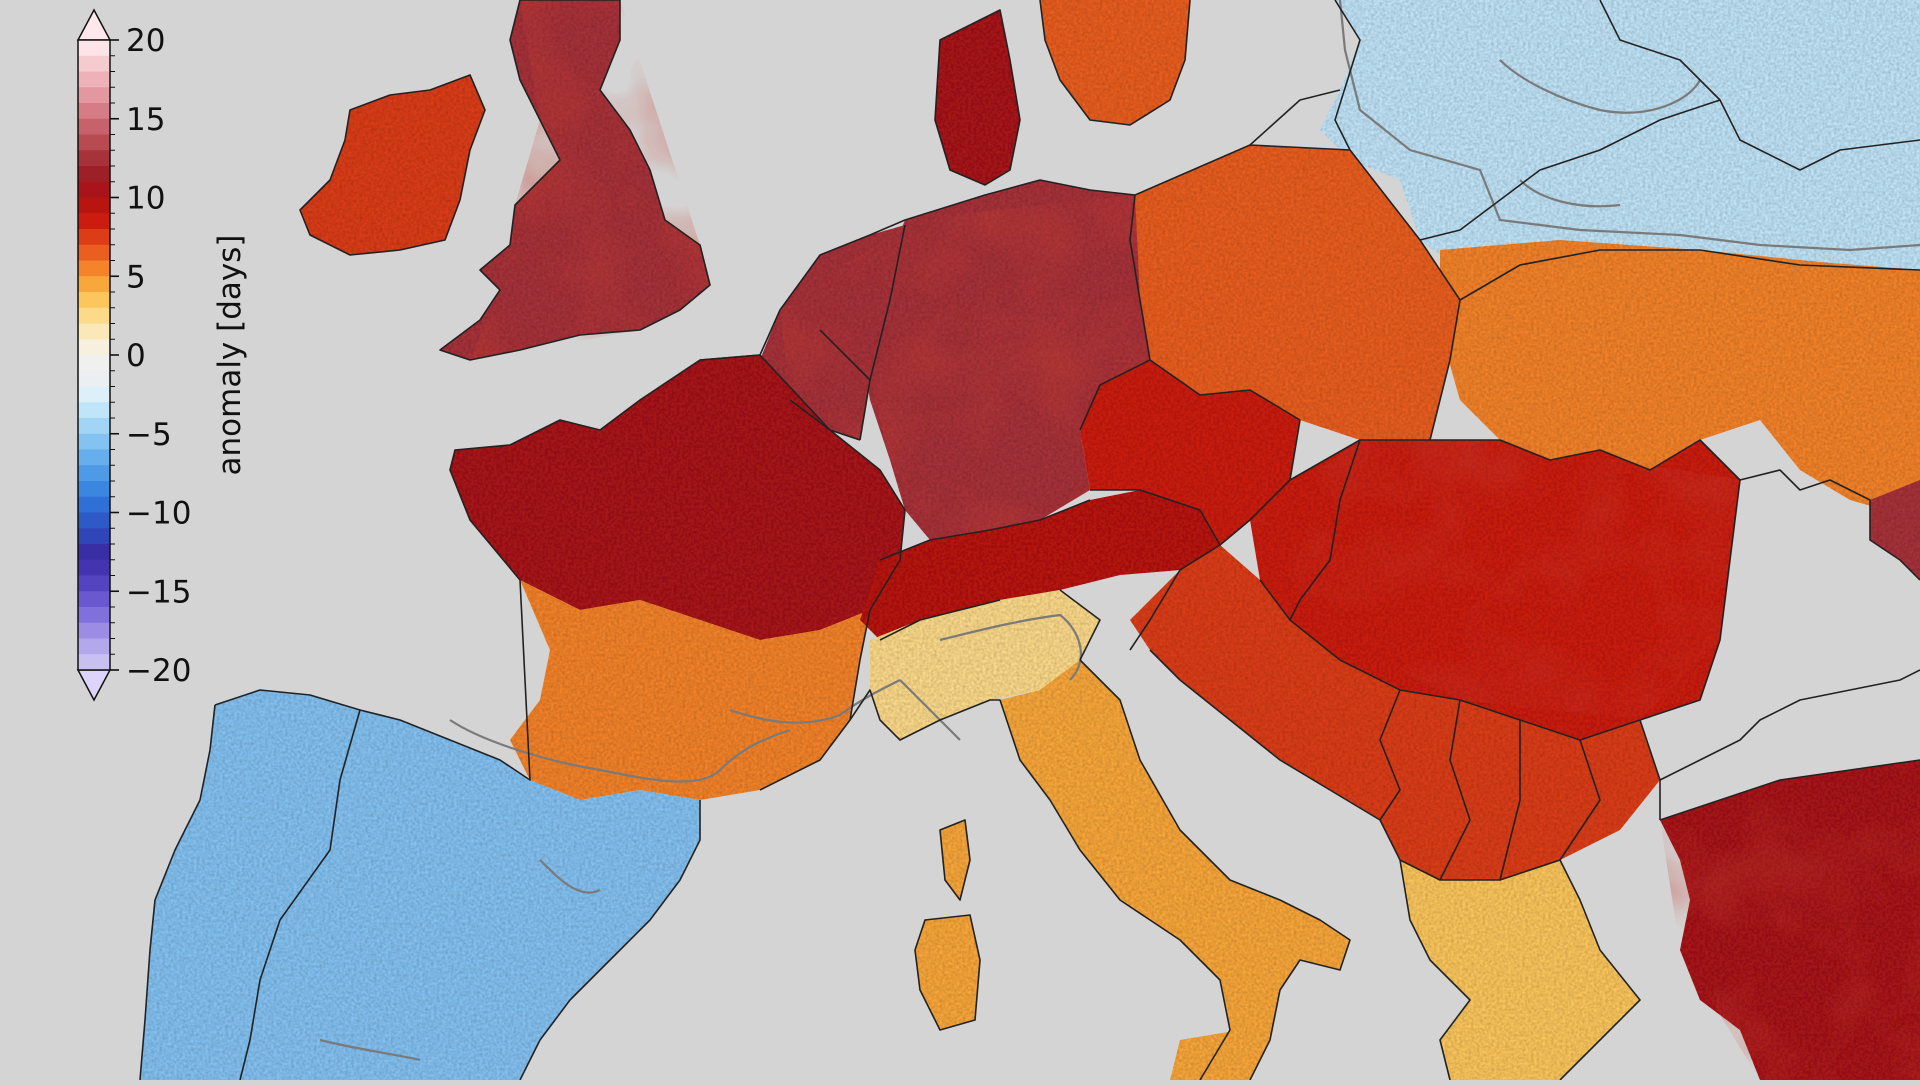 Image resolution: width=1920 pixels, height=1085 pixels. Describe the element at coordinates (230, 355) in the screenshot. I see `colorbar-label: anomaly [days]` at that location.